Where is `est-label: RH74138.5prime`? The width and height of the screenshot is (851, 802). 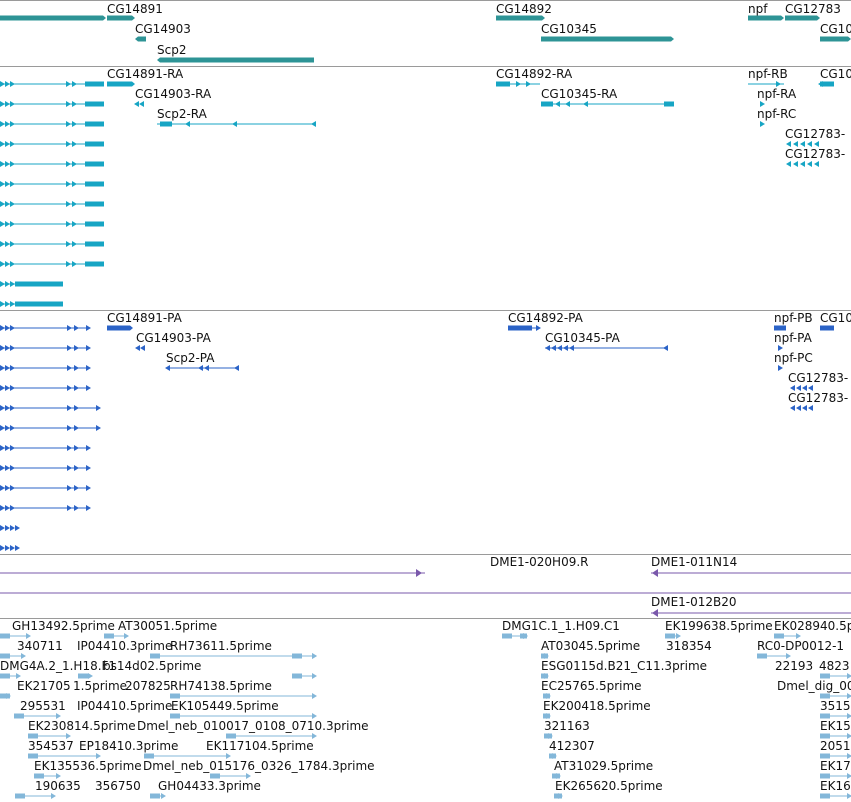 est-label: RH74138.5prime is located at coordinates (221, 686).